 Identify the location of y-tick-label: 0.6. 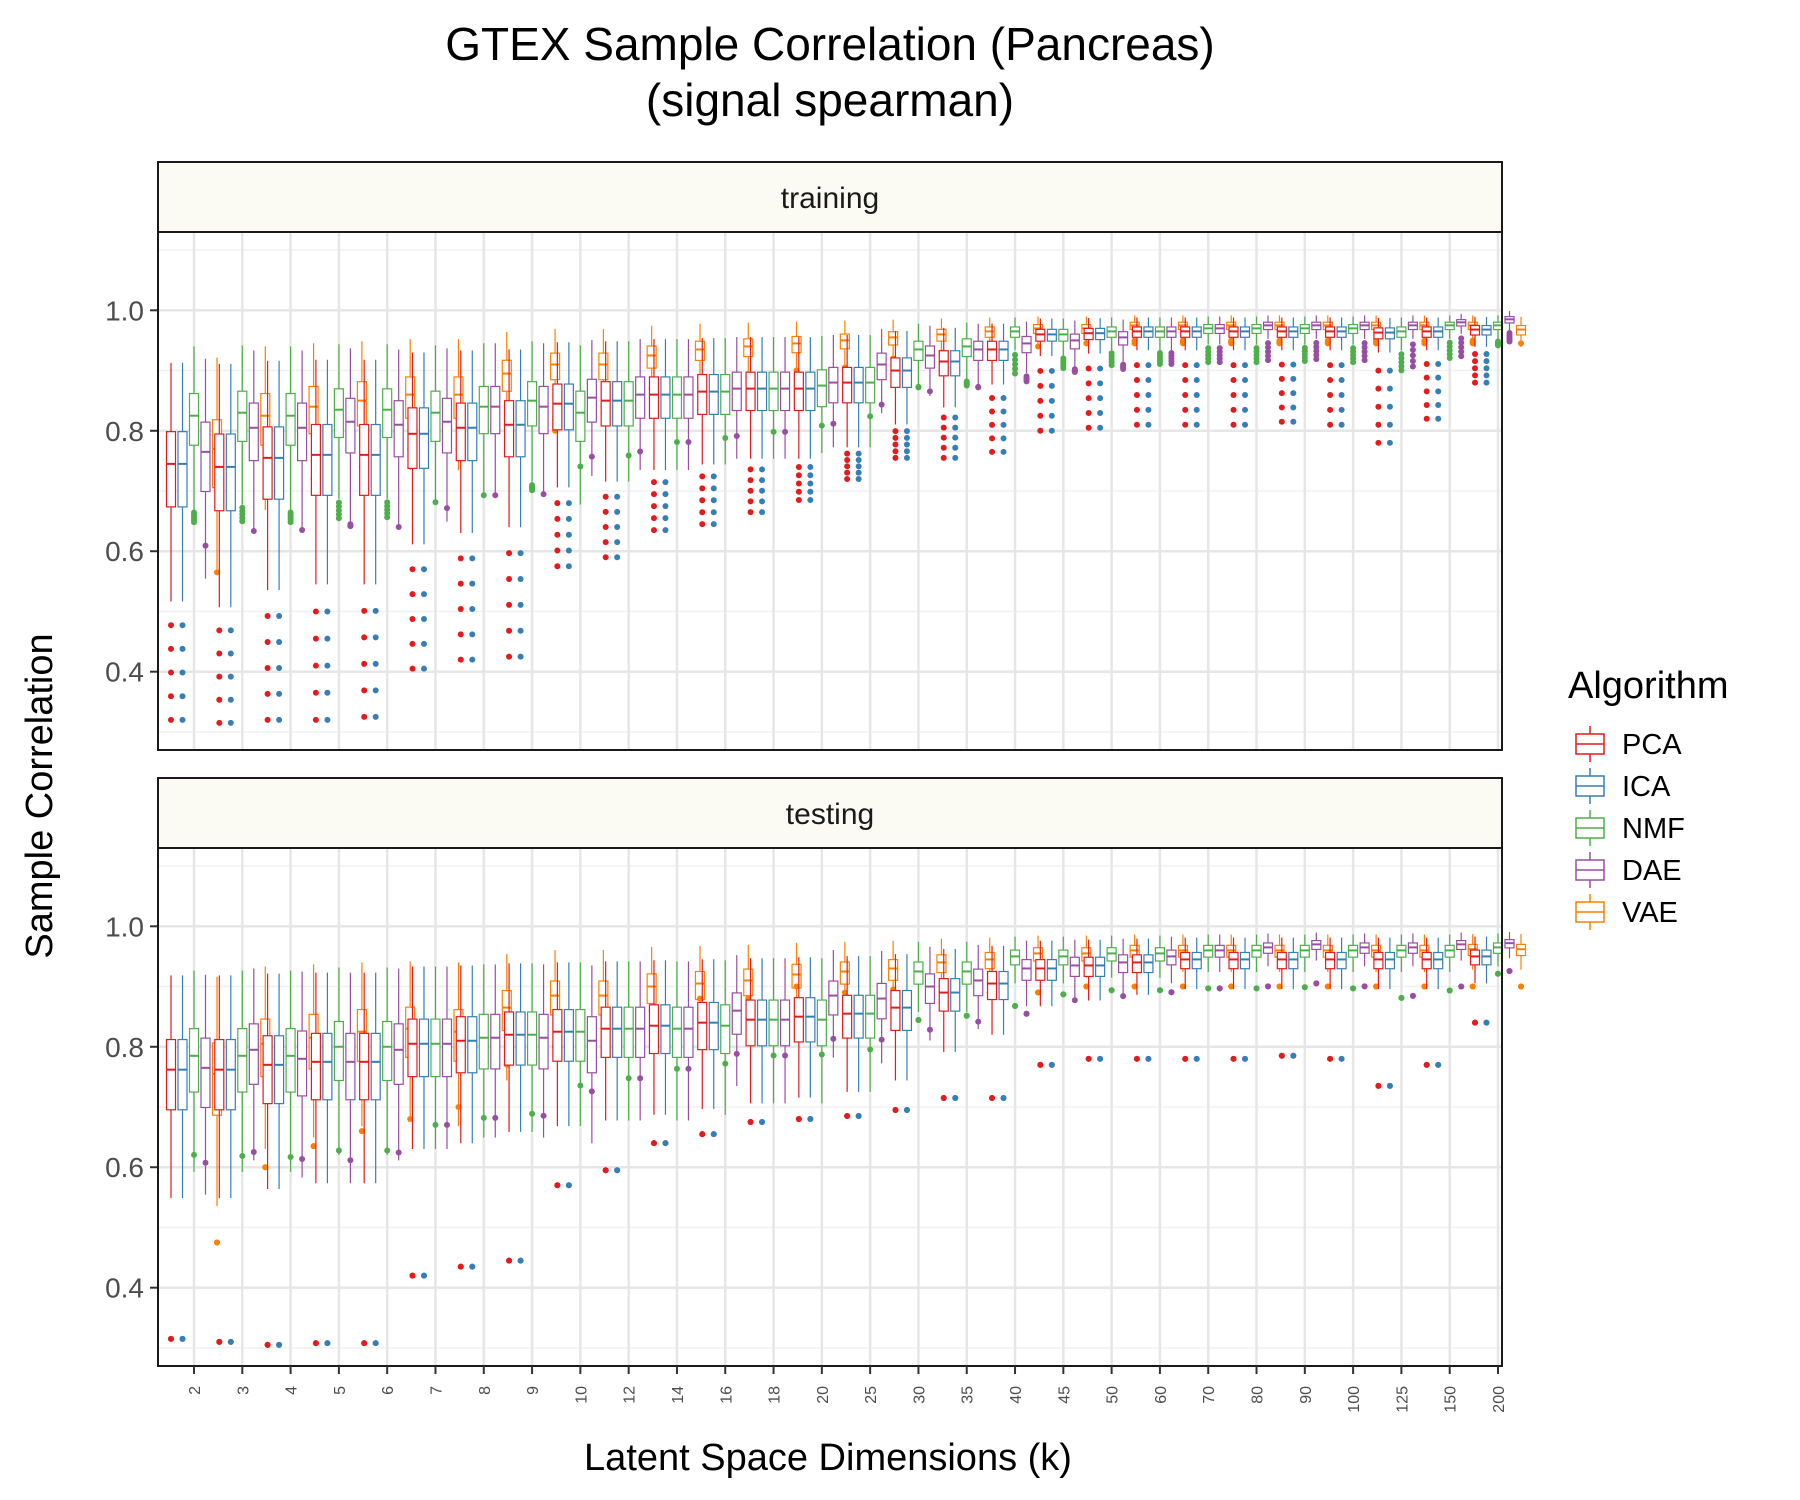
(124, 1167).